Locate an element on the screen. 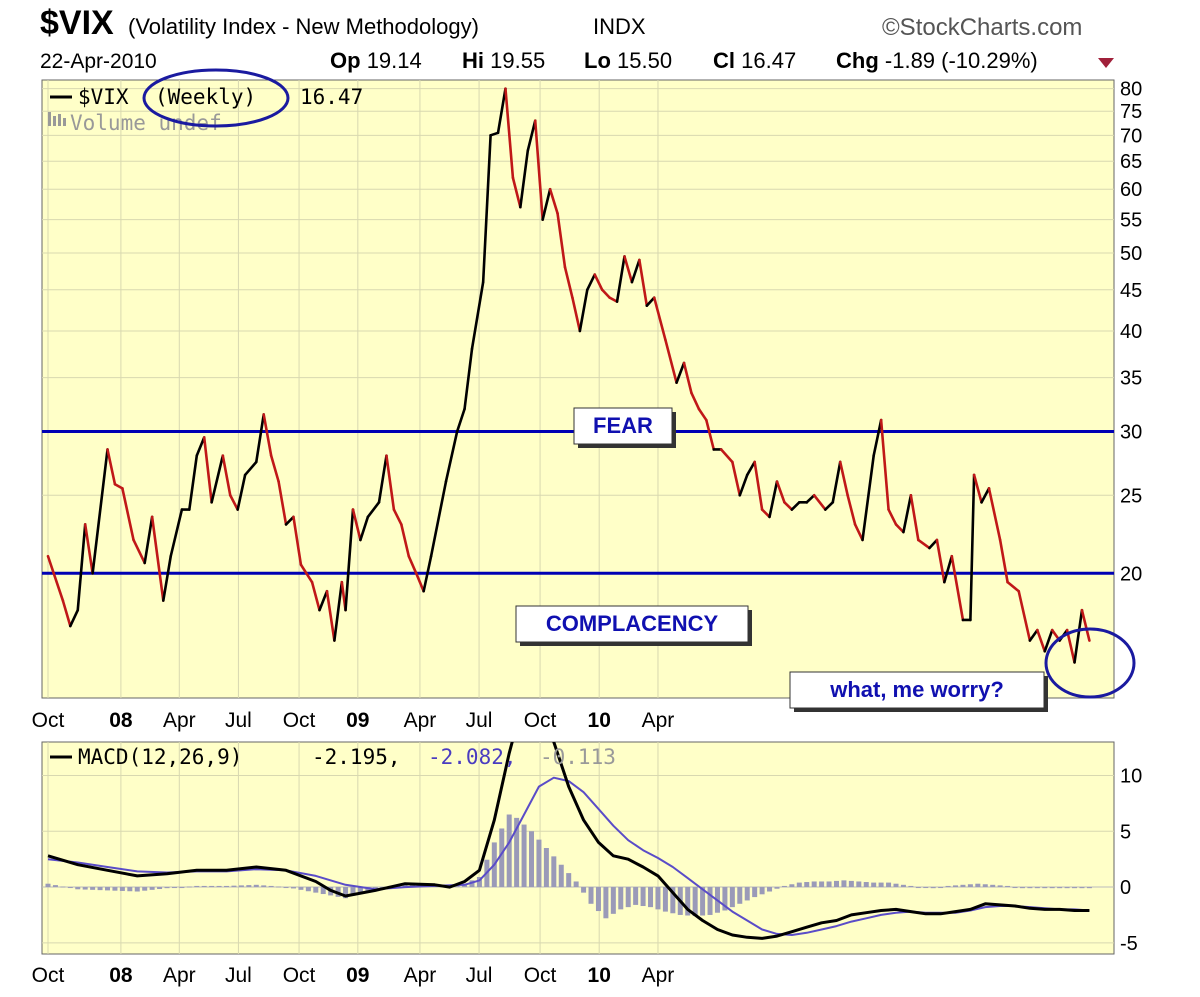  chart-title: $VIX is located at coordinates (77, 23).